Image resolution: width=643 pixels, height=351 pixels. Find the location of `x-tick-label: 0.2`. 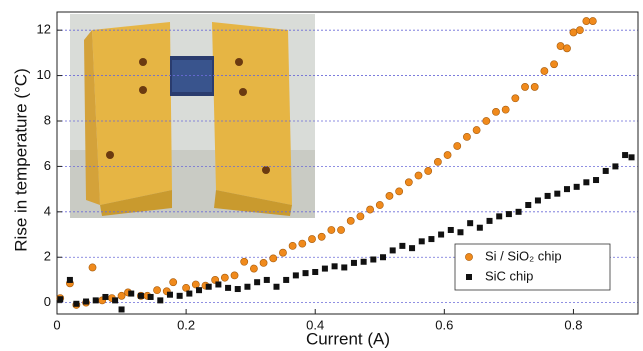

x-tick-label: 0.2 is located at coordinates (186, 324).